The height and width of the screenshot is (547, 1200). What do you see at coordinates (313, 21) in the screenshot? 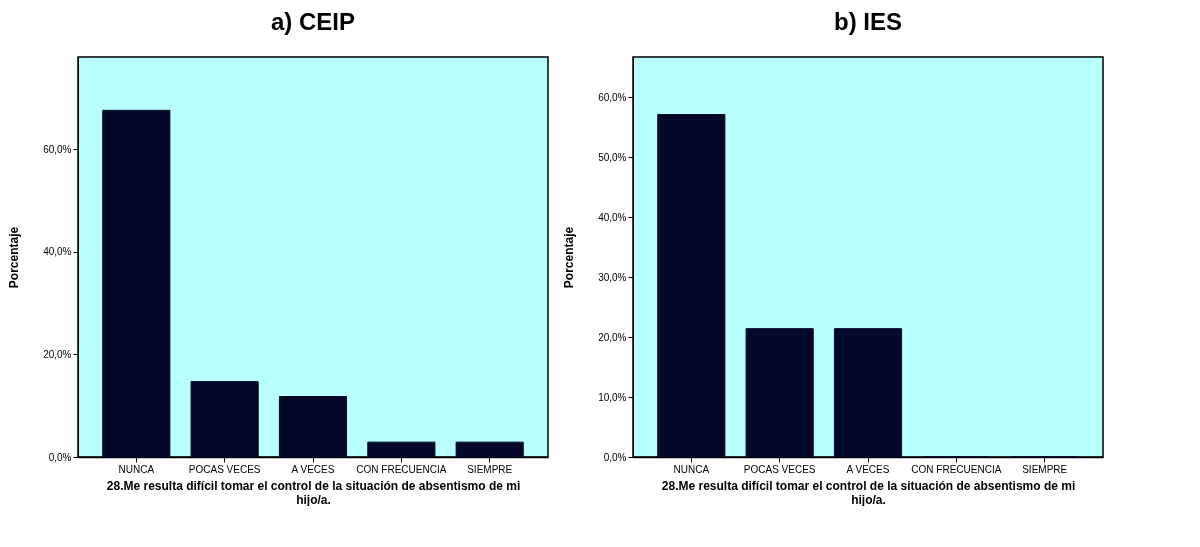
I see `chart-title: a) CEIP` at bounding box center [313, 21].